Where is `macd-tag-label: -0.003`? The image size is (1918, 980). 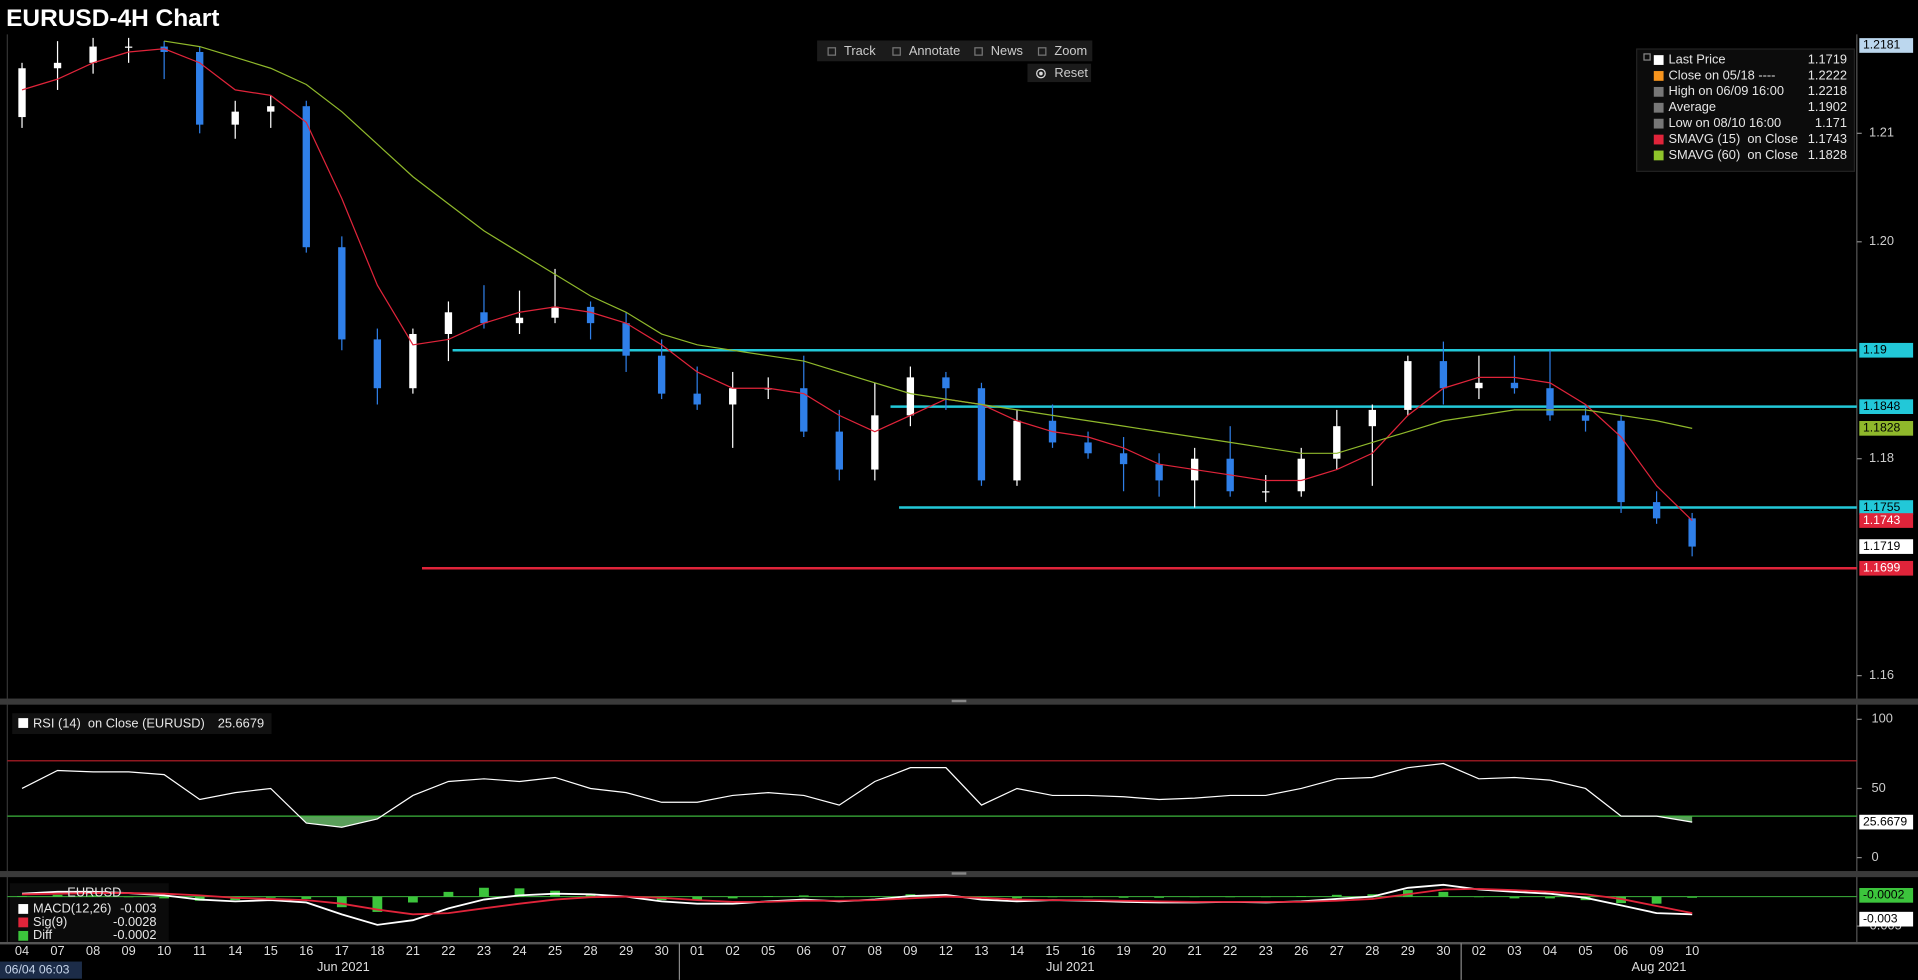
macd-tag-label: -0.003 is located at coordinates (1880, 918).